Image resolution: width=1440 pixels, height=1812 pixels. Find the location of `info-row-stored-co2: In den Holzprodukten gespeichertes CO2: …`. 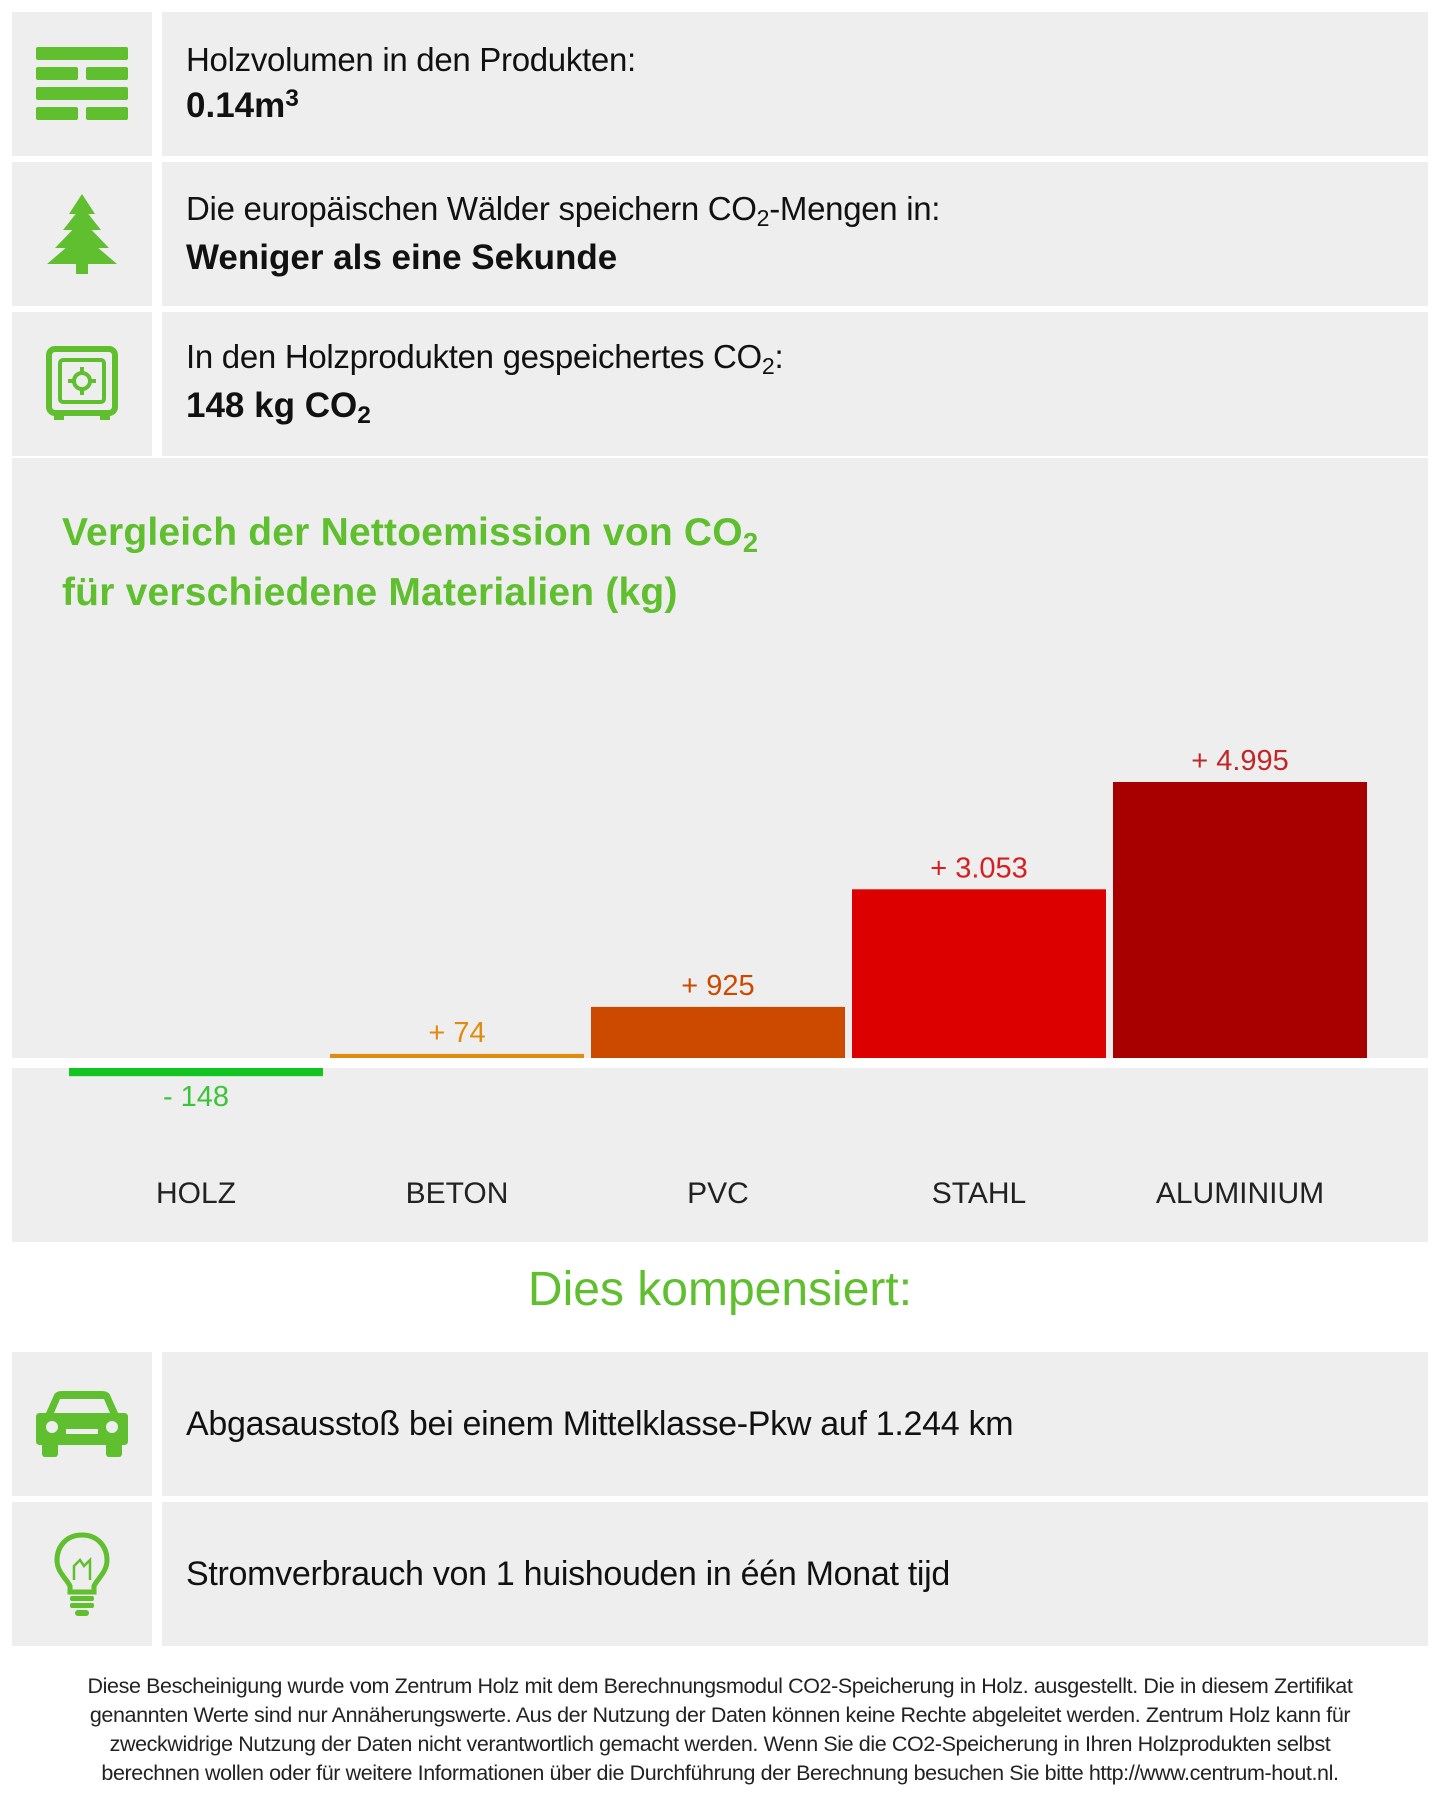

info-row-stored-co2: In den Holzprodukten gespeichertes CO2: … is located at coordinates (720, 384).